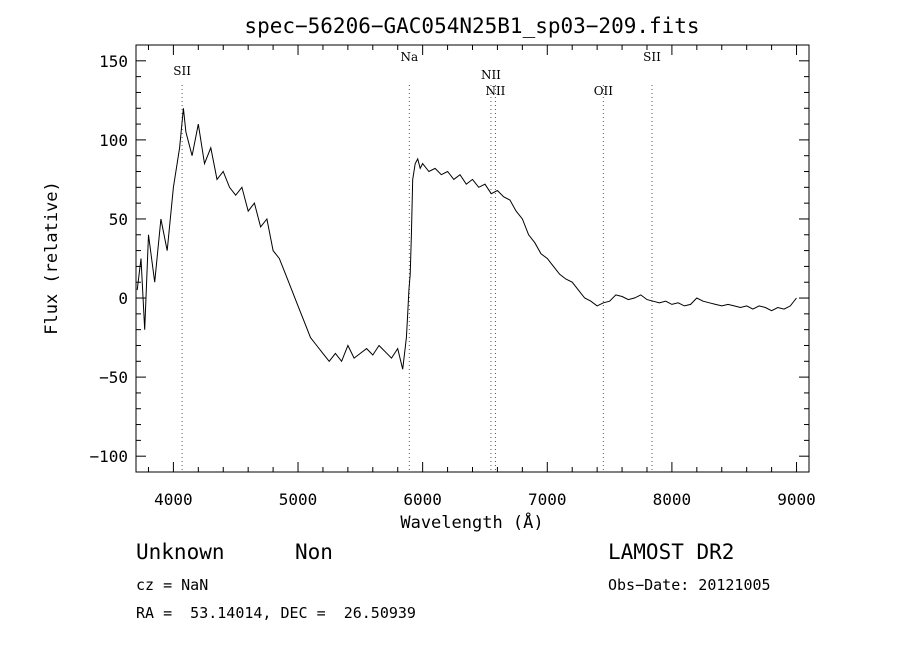 This screenshot has width=900, height=650. I want to click on survey-name: LAMOST DR2, so click(671, 552).